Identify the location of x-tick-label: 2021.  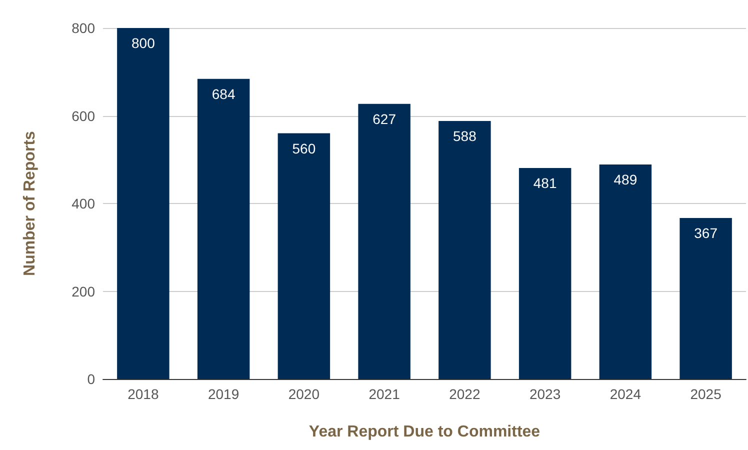
(384, 394).